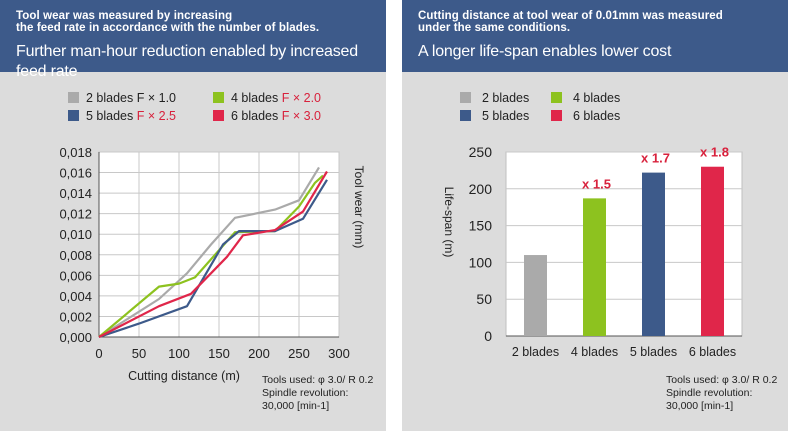 The height and width of the screenshot is (431, 788). What do you see at coordinates (481, 152) in the screenshot?
I see `y-tick-label: 250` at bounding box center [481, 152].